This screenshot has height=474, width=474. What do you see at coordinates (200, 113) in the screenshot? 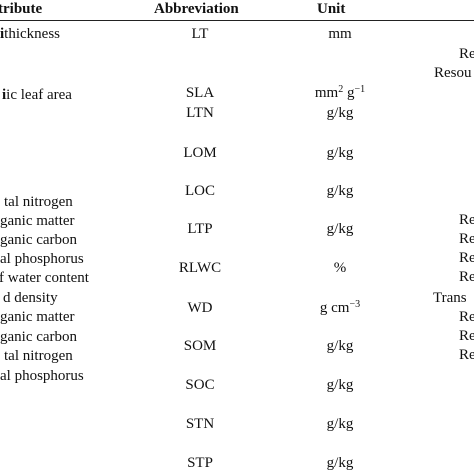
I see `abbreviation-cell: LTN` at bounding box center [200, 113].